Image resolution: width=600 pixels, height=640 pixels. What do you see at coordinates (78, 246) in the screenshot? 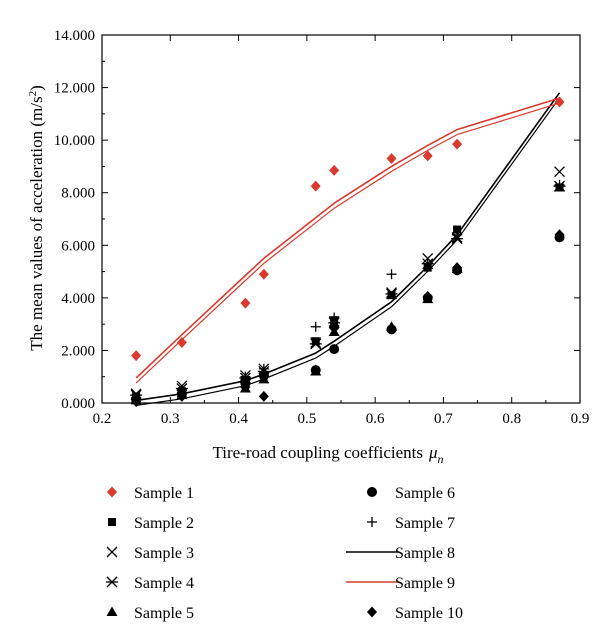
I see `y-tick-label: 6.000` at bounding box center [78, 246].